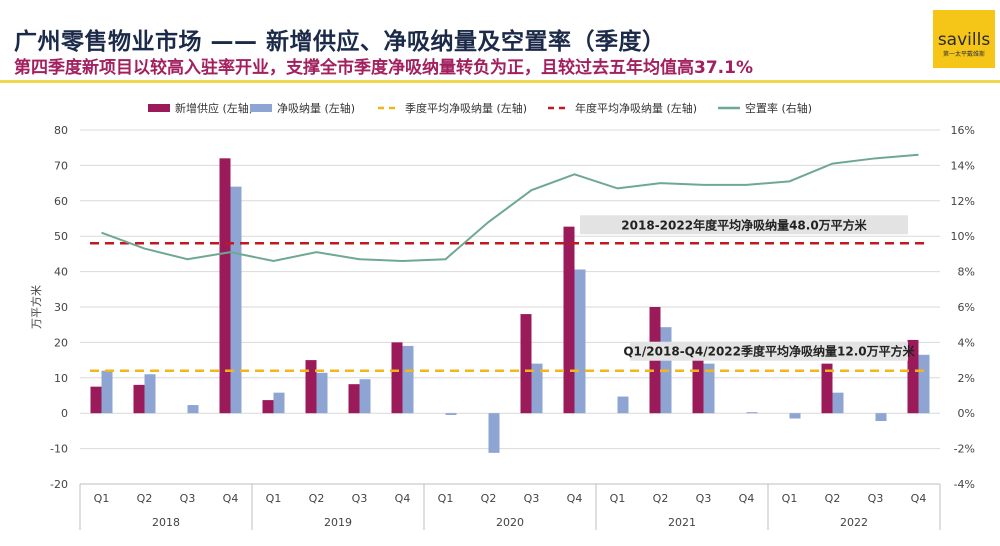  What do you see at coordinates (966, 378) in the screenshot?
I see `y2-tick-label: 2%` at bounding box center [966, 378].